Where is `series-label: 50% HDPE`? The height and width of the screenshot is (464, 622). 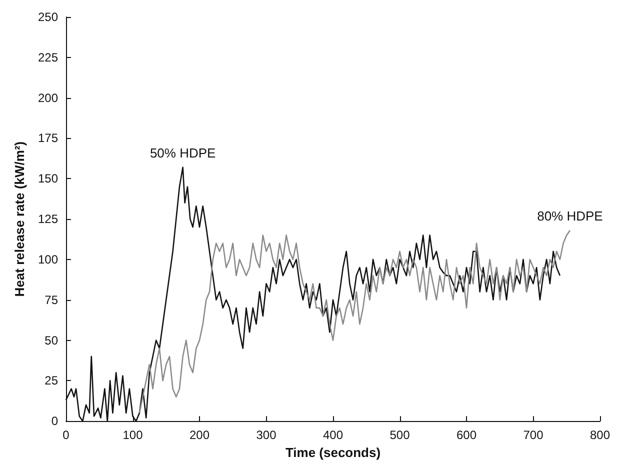
series-label: 50% HDPE is located at coordinates (183, 152).